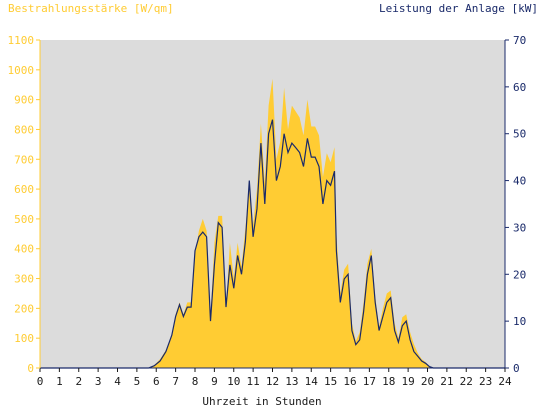  What do you see at coordinates (485, 381) in the screenshot?
I see `x-tick-label: 23` at bounding box center [485, 381].